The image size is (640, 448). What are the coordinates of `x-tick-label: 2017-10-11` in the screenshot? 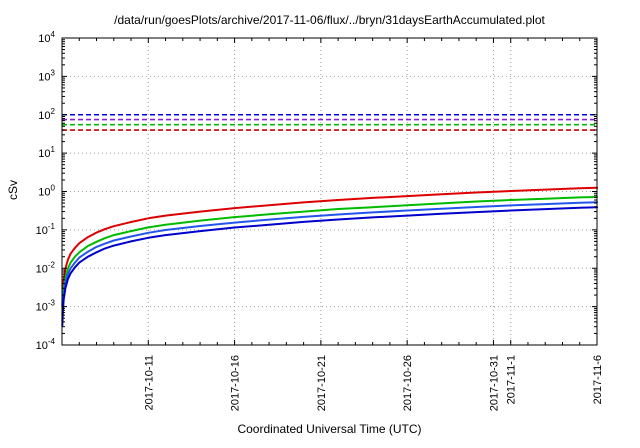 It's located at (149, 382).